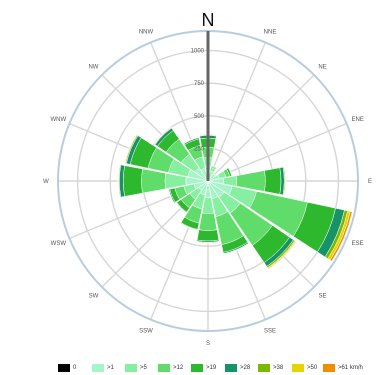  Describe the element at coordinates (58, 120) in the screenshot. I see `direction-label-wnw: WNW` at that location.